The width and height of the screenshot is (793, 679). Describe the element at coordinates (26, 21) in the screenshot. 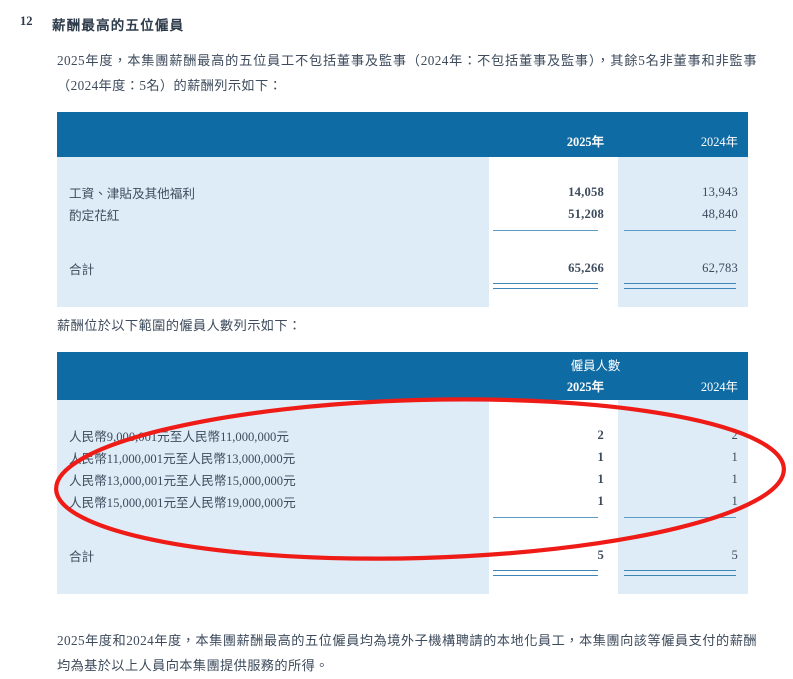

I see `section-number: 12` at that location.